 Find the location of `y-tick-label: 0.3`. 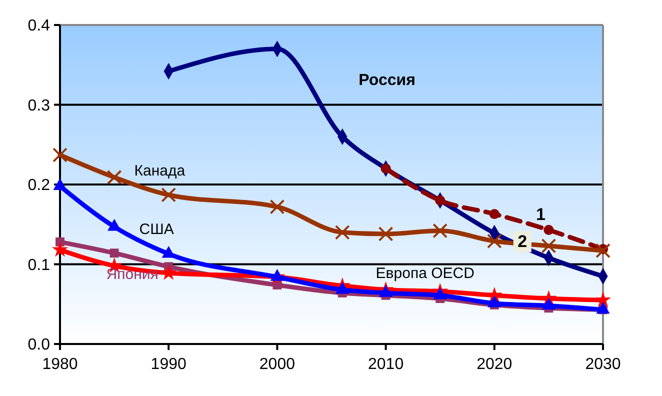

y-tick-label: 0.3 is located at coordinates (39, 105).